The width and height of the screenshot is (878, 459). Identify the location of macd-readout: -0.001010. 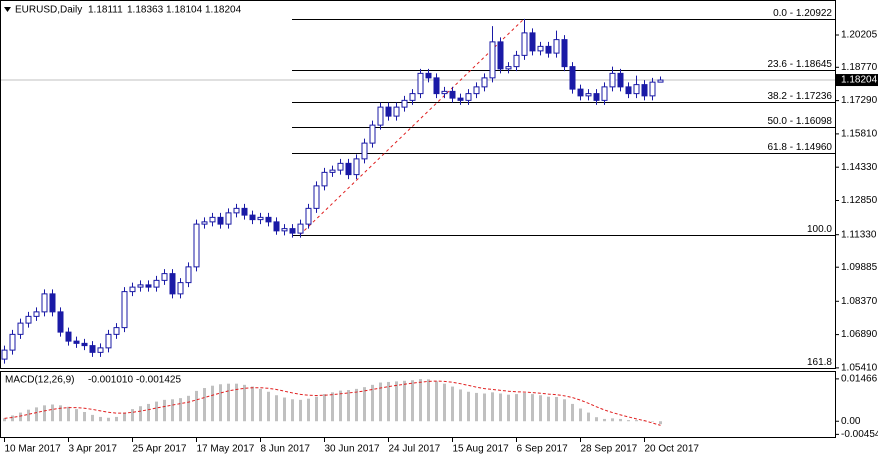
(110, 380).